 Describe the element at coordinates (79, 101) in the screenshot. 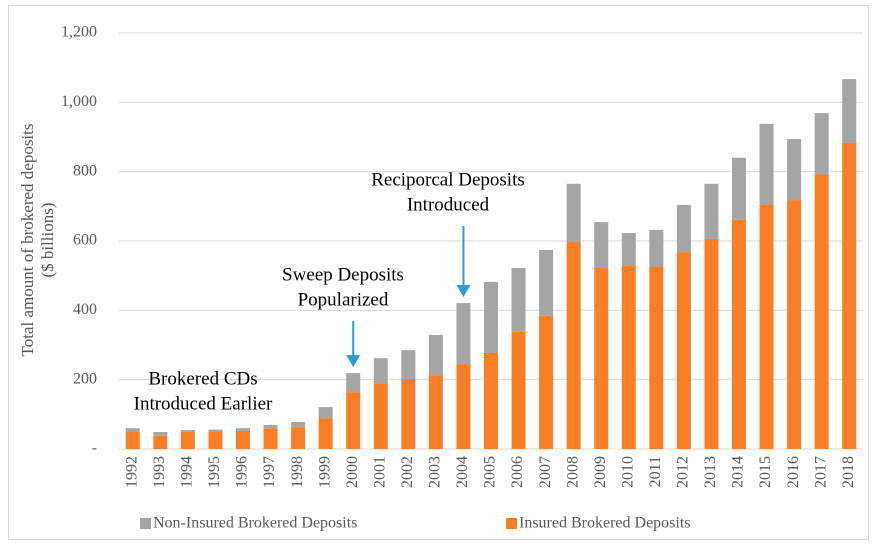

I see `y-tick-label: 1,000` at that location.